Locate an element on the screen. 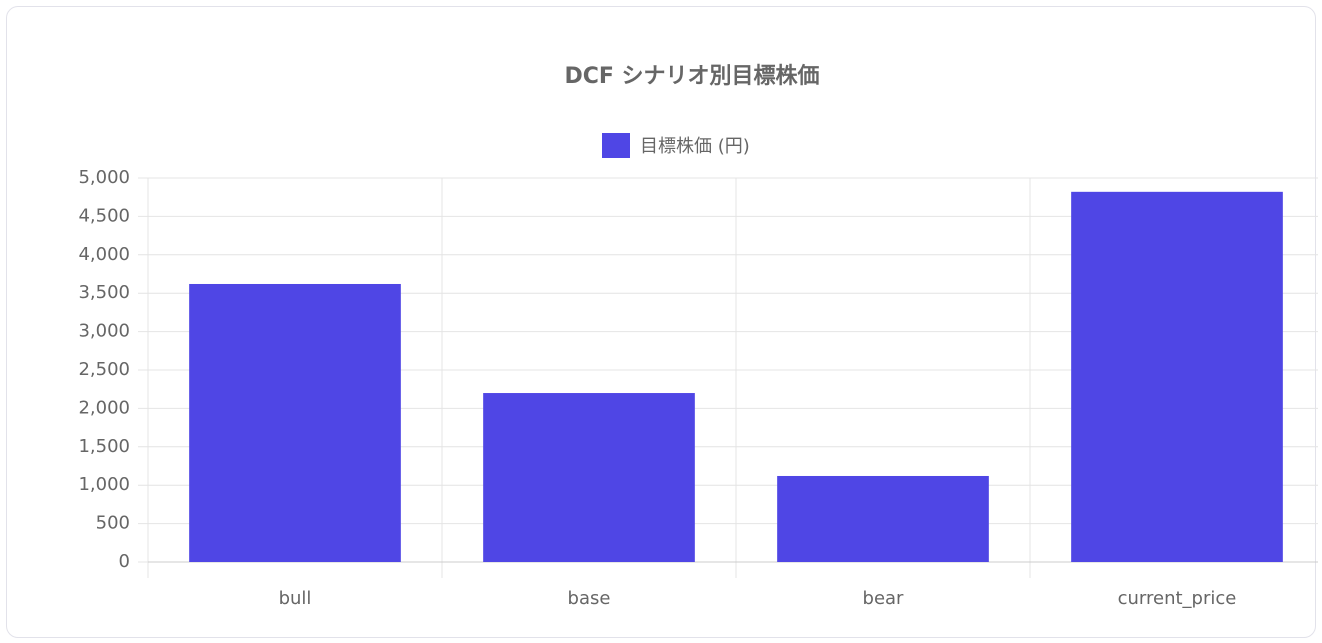  x-tick-label: bear is located at coordinates (884, 598).